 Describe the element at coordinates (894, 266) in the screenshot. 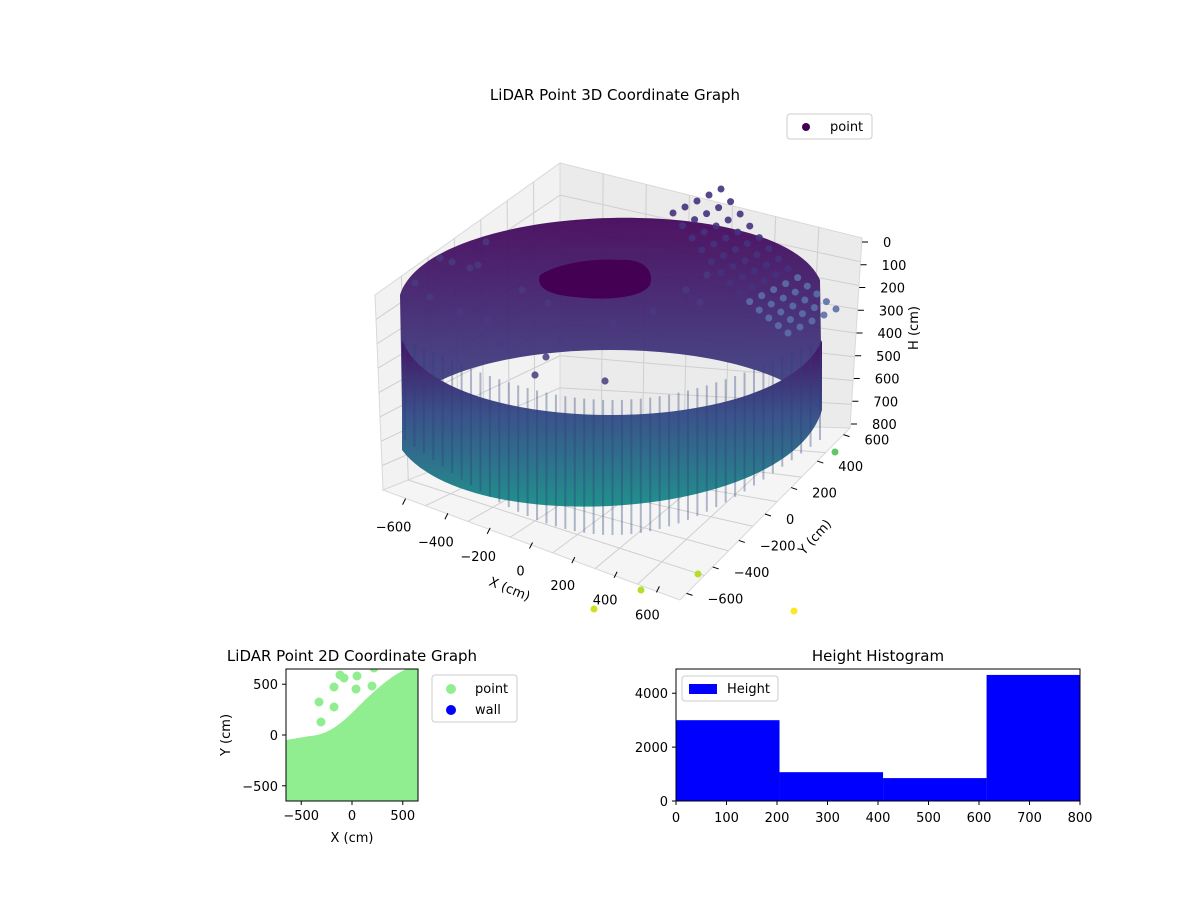

I see `z-tick-label-3d: 100` at that location.